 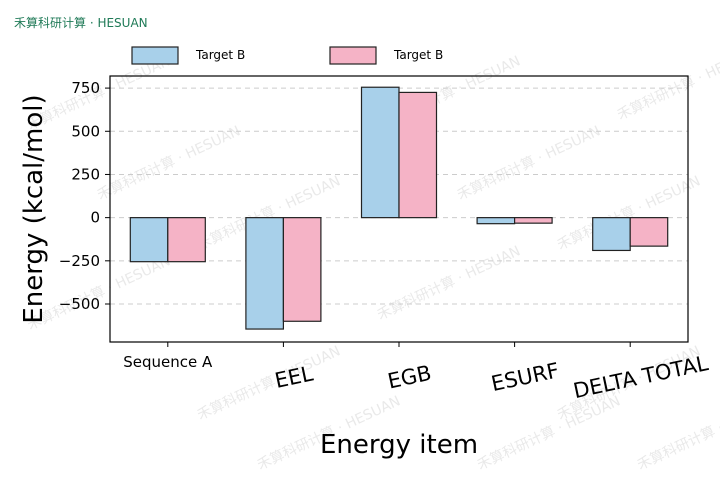 What do you see at coordinates (85, 174) in the screenshot?
I see `y-tick-label: 250` at bounding box center [85, 174].